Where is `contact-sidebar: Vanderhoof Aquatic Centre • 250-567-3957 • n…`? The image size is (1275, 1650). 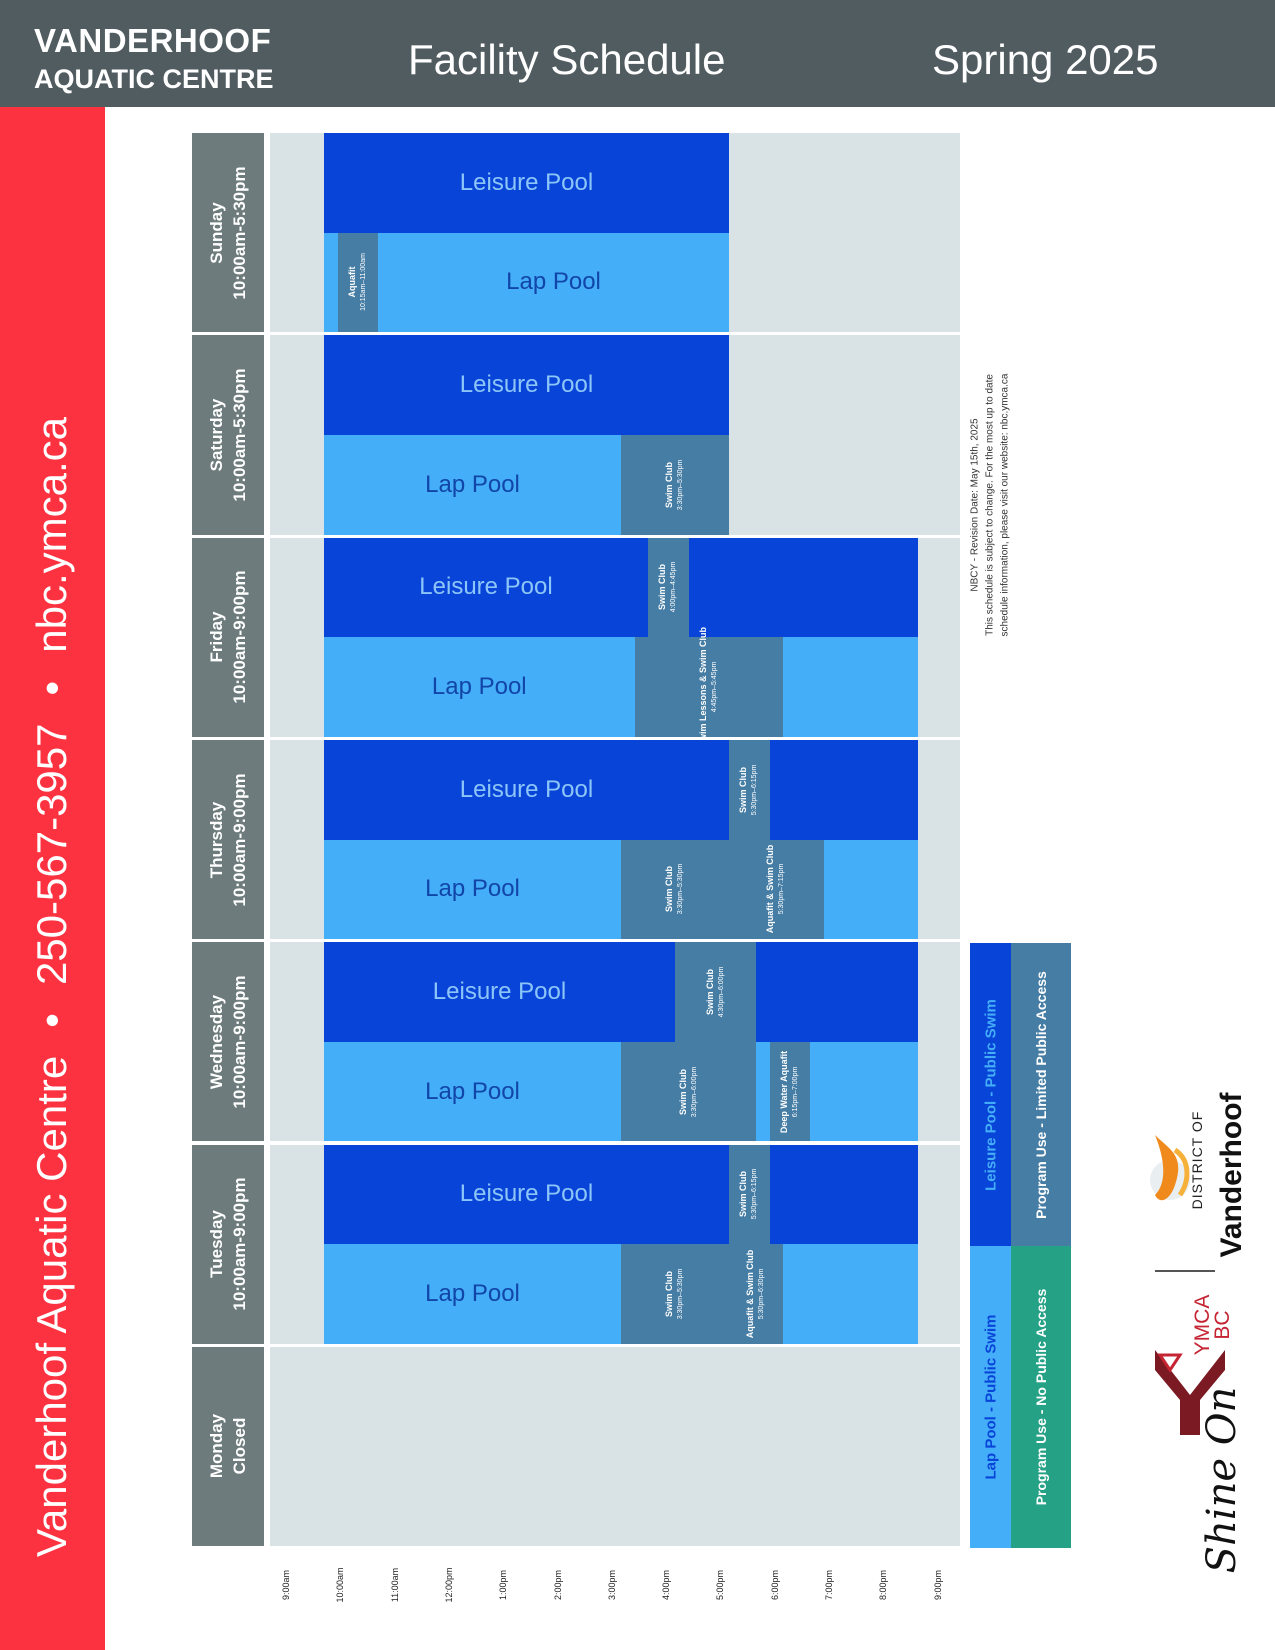 contact-sidebar: Vanderhoof Aquatic Centre • 250-567-3957 • n… is located at coordinates (52, 878).